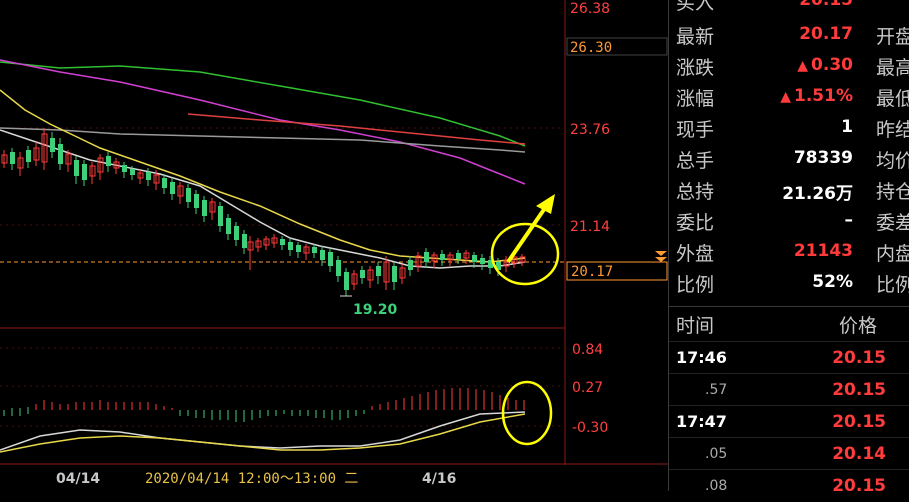 The height and width of the screenshot is (502, 909). I want to click on quote-row-open-interest: 总持 21.26万 持仓, so click(789, 190).